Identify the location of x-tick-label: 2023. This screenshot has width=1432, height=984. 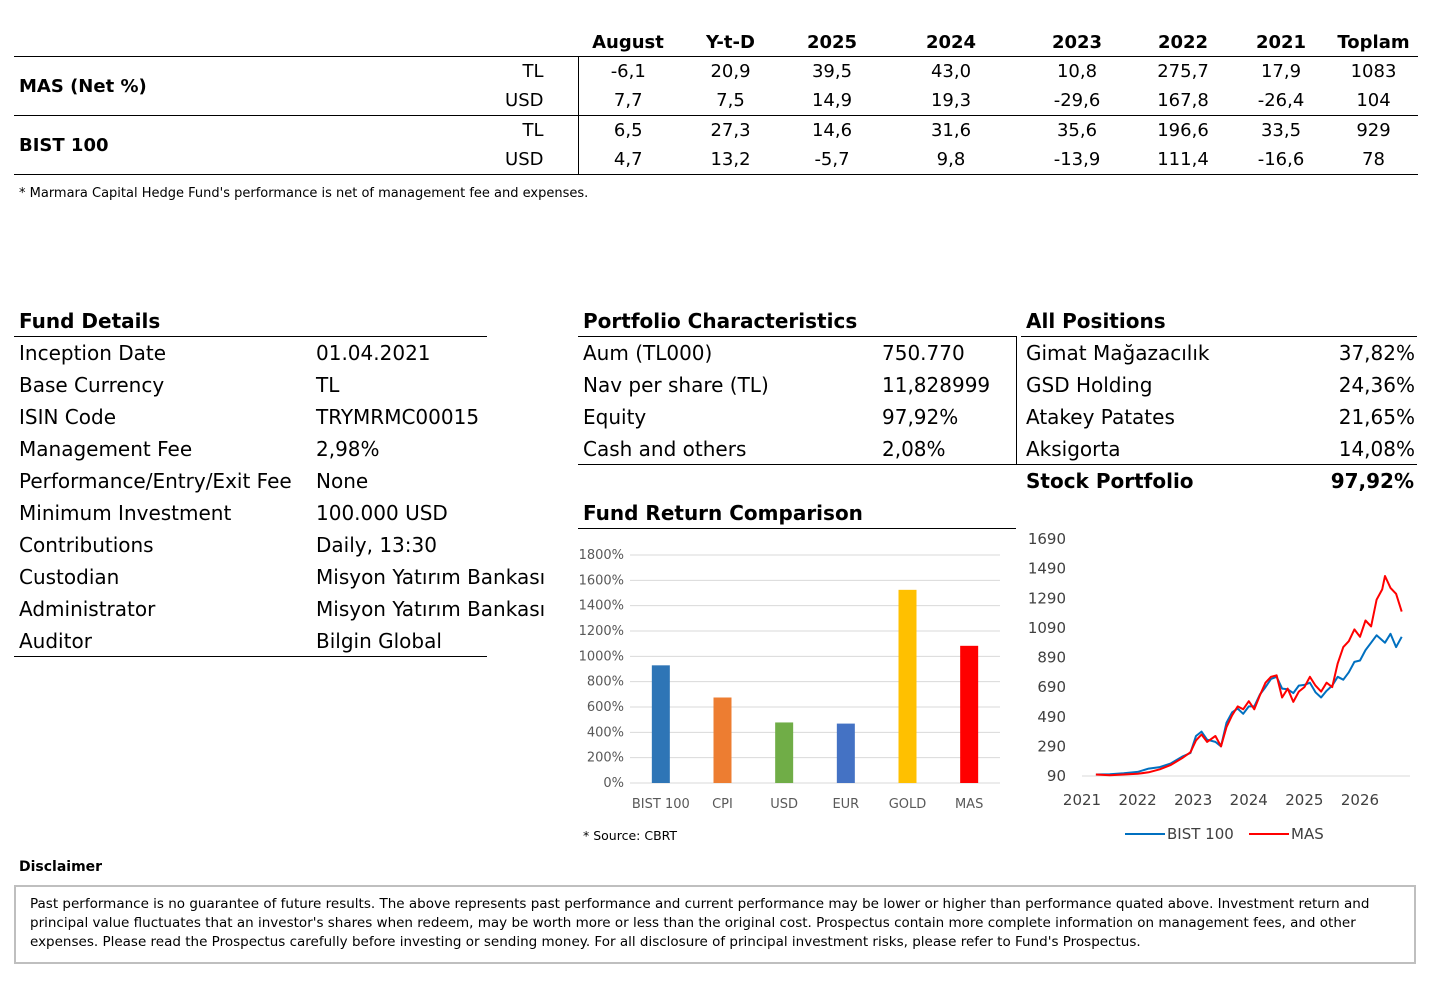
(1193, 800).